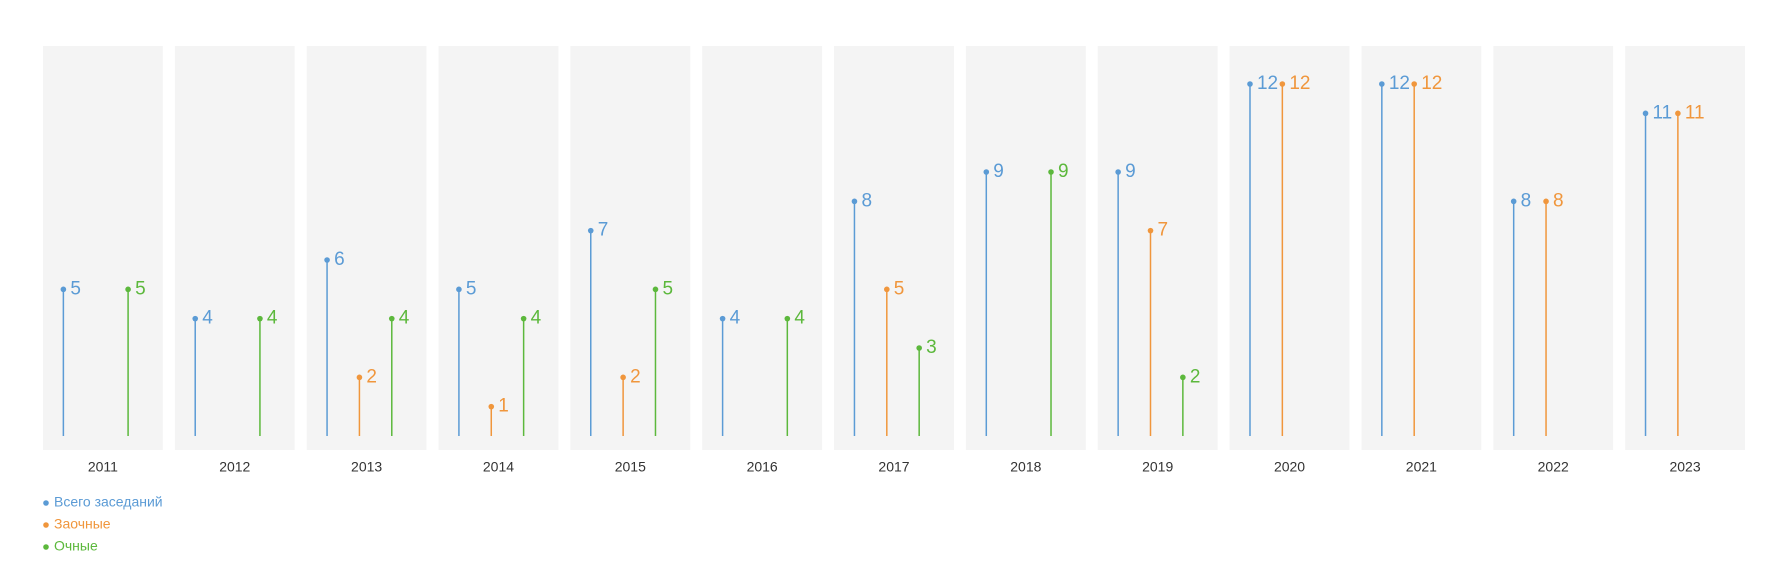  What do you see at coordinates (1553, 467) in the screenshot?
I see `x-tick-label: 2022` at bounding box center [1553, 467].